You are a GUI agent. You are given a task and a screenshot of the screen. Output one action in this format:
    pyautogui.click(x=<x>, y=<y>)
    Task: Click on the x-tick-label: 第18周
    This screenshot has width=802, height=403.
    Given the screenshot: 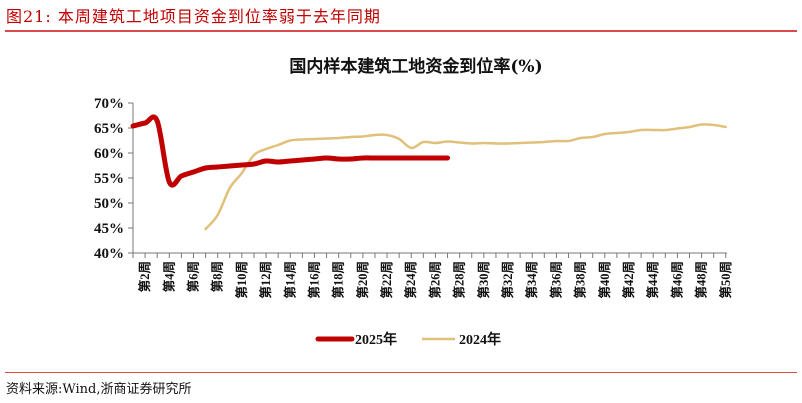 What is the action you would take?
    pyautogui.click(x=338, y=280)
    